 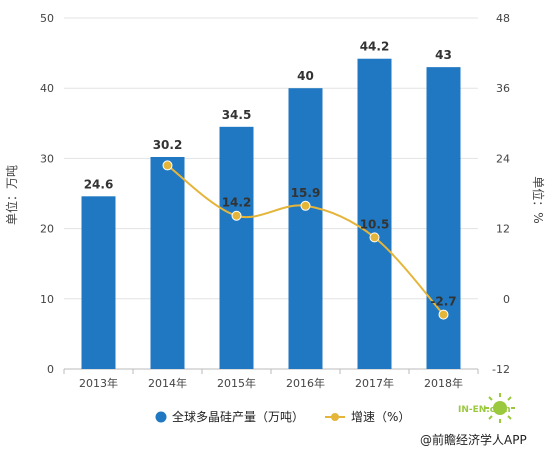 I want to click on x-axis-ticks: 2013年 2014年 2015年 2016年 2017年 2018年, so click(x=271, y=379).